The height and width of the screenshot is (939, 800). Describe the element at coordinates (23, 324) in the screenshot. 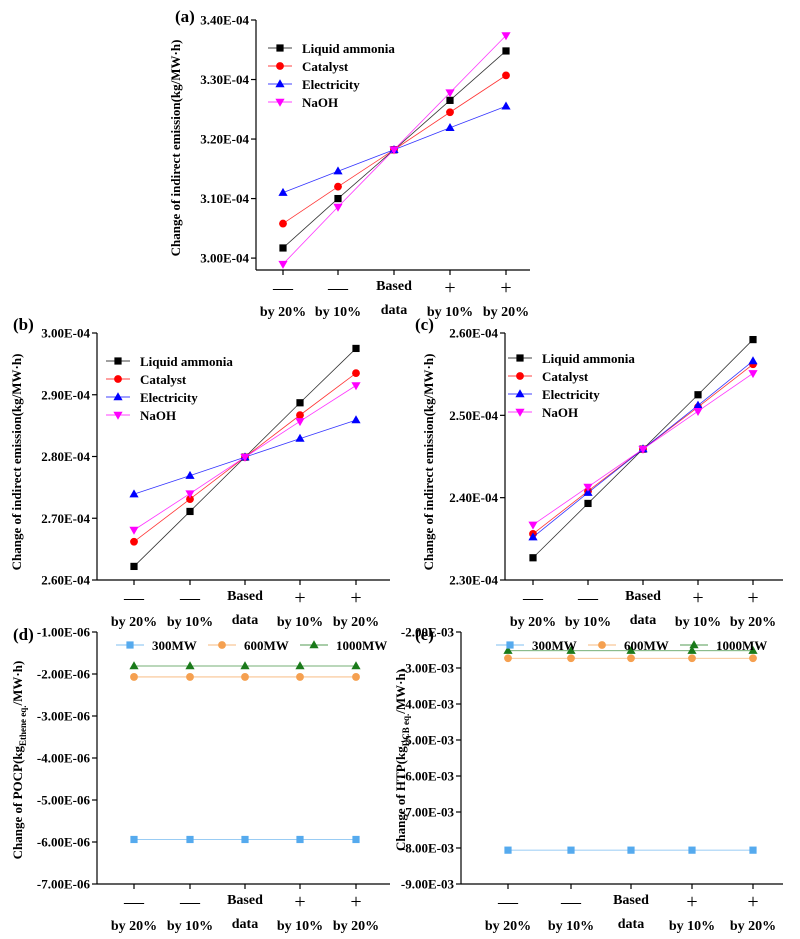

I see `panel-label: (b)` at that location.